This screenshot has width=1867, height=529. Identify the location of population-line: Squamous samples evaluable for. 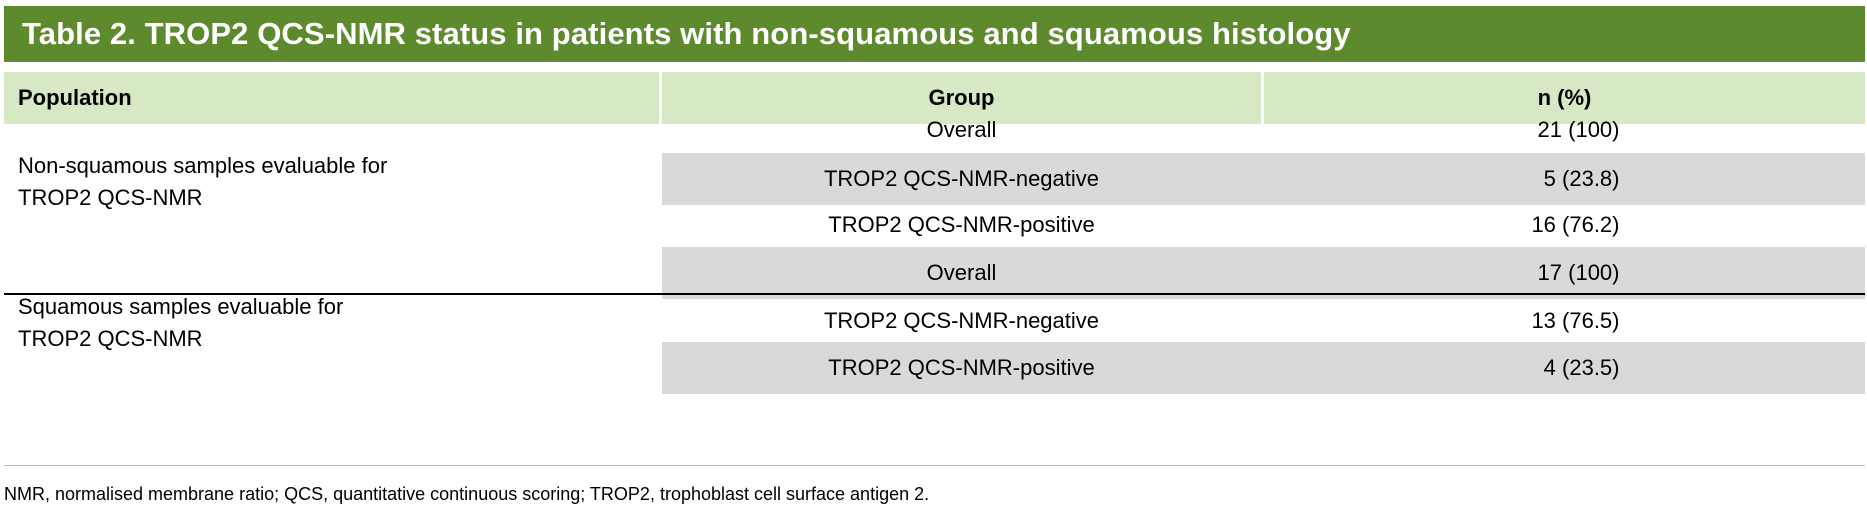
(181, 306).